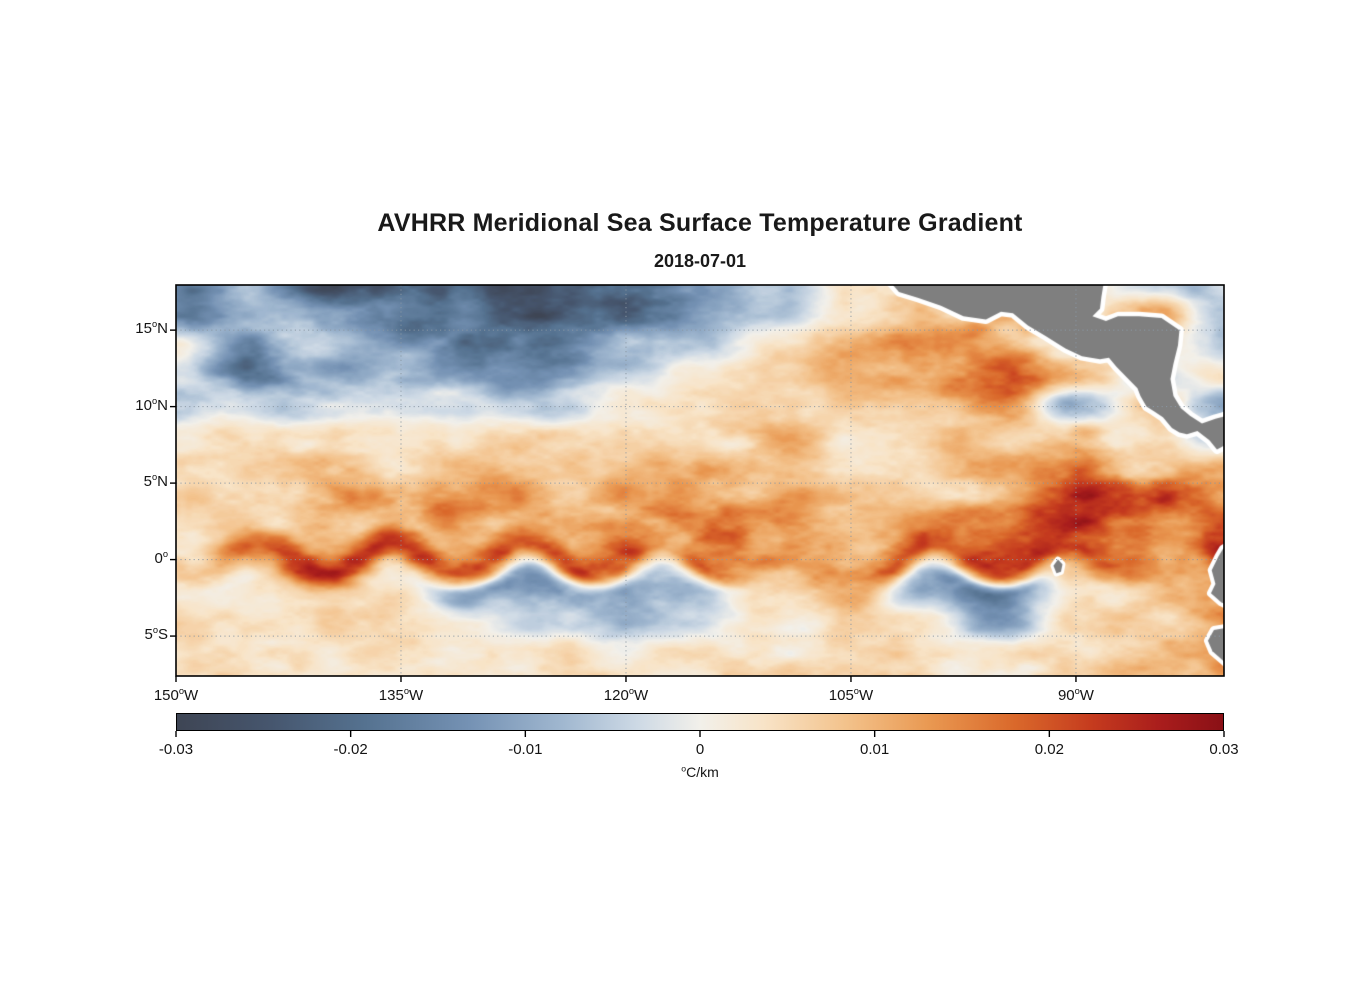  I want to click on y-tick-label: 15oN, so click(151, 328).